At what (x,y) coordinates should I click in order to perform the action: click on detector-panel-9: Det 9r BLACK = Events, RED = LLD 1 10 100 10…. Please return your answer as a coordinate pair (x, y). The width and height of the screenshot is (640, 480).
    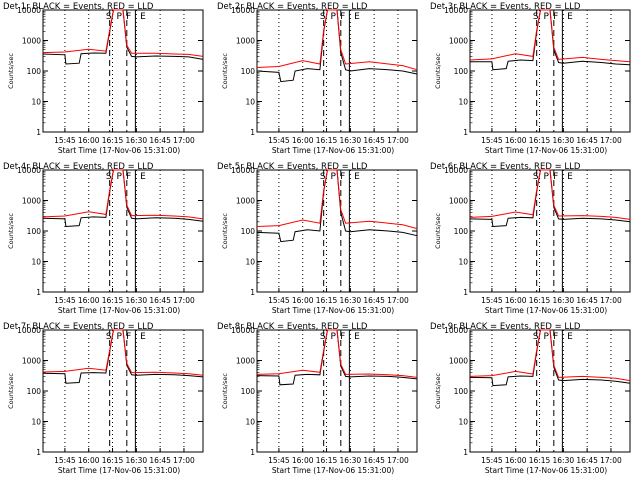
    Looking at the image, I should click on (530, 398).